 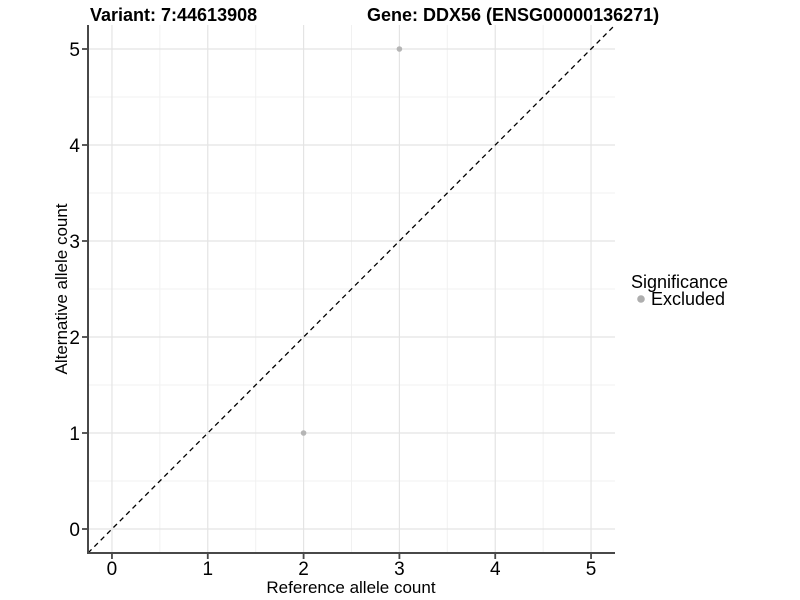 I want to click on legend-title: Significance, so click(x=679, y=282).